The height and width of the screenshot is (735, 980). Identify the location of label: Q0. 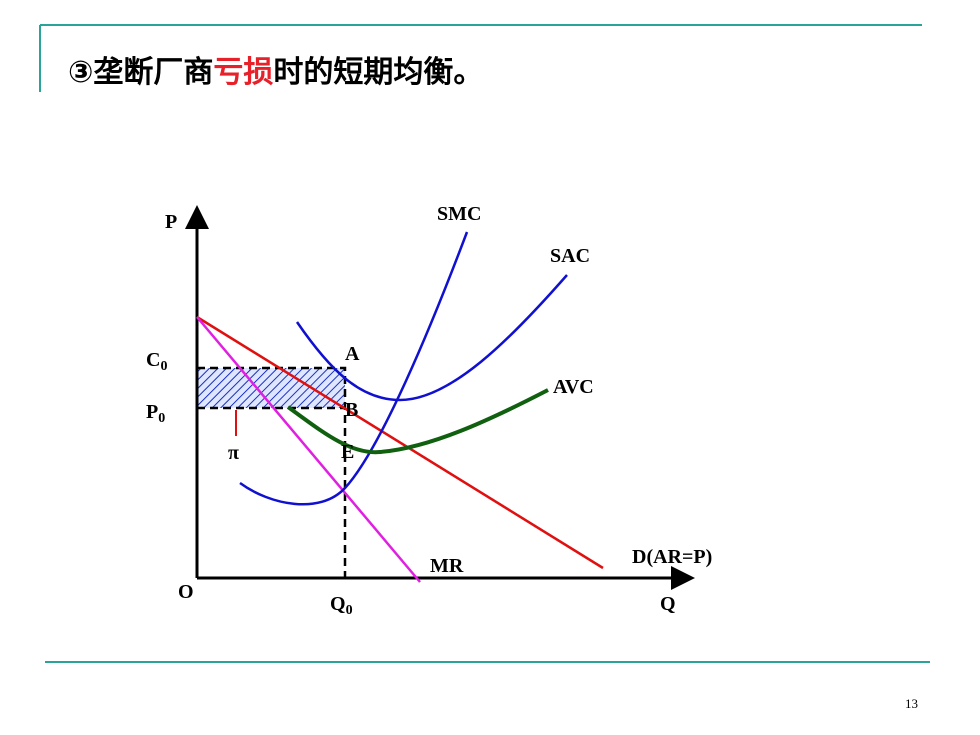
(341, 605).